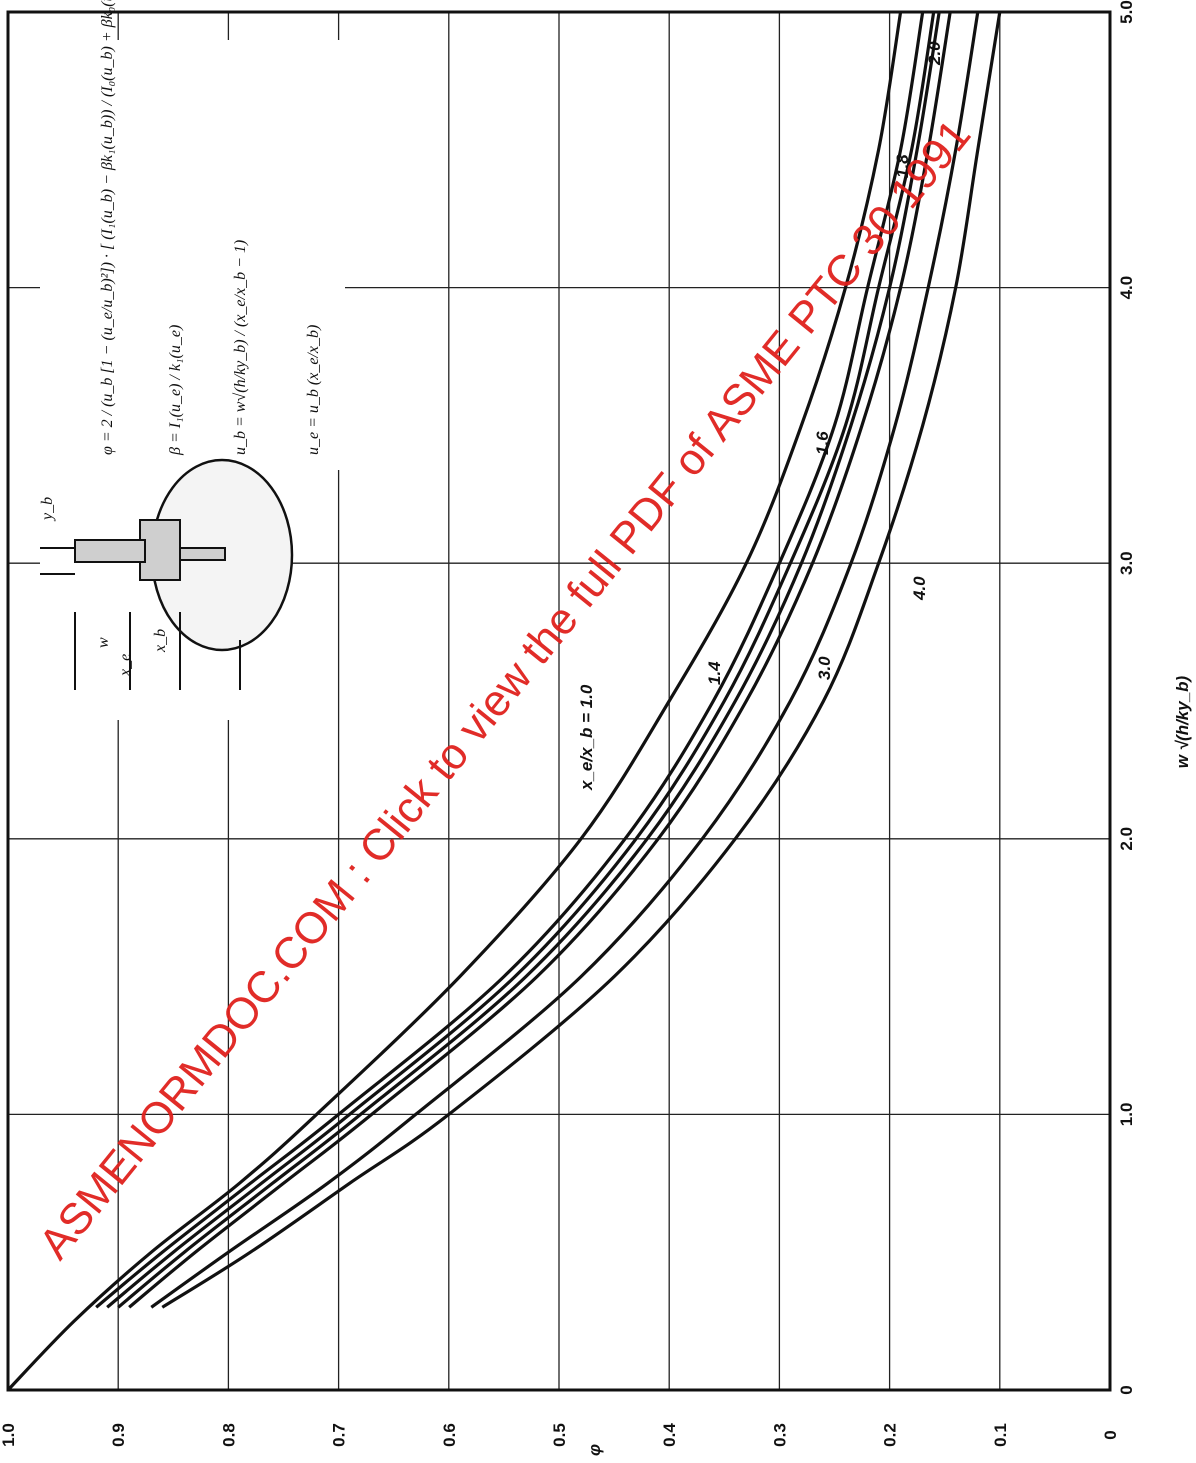 This screenshot has height=1463, width=1196. What do you see at coordinates (1000, 1435) in the screenshot?
I see `phi-tick-label: 0.1` at bounding box center [1000, 1435].